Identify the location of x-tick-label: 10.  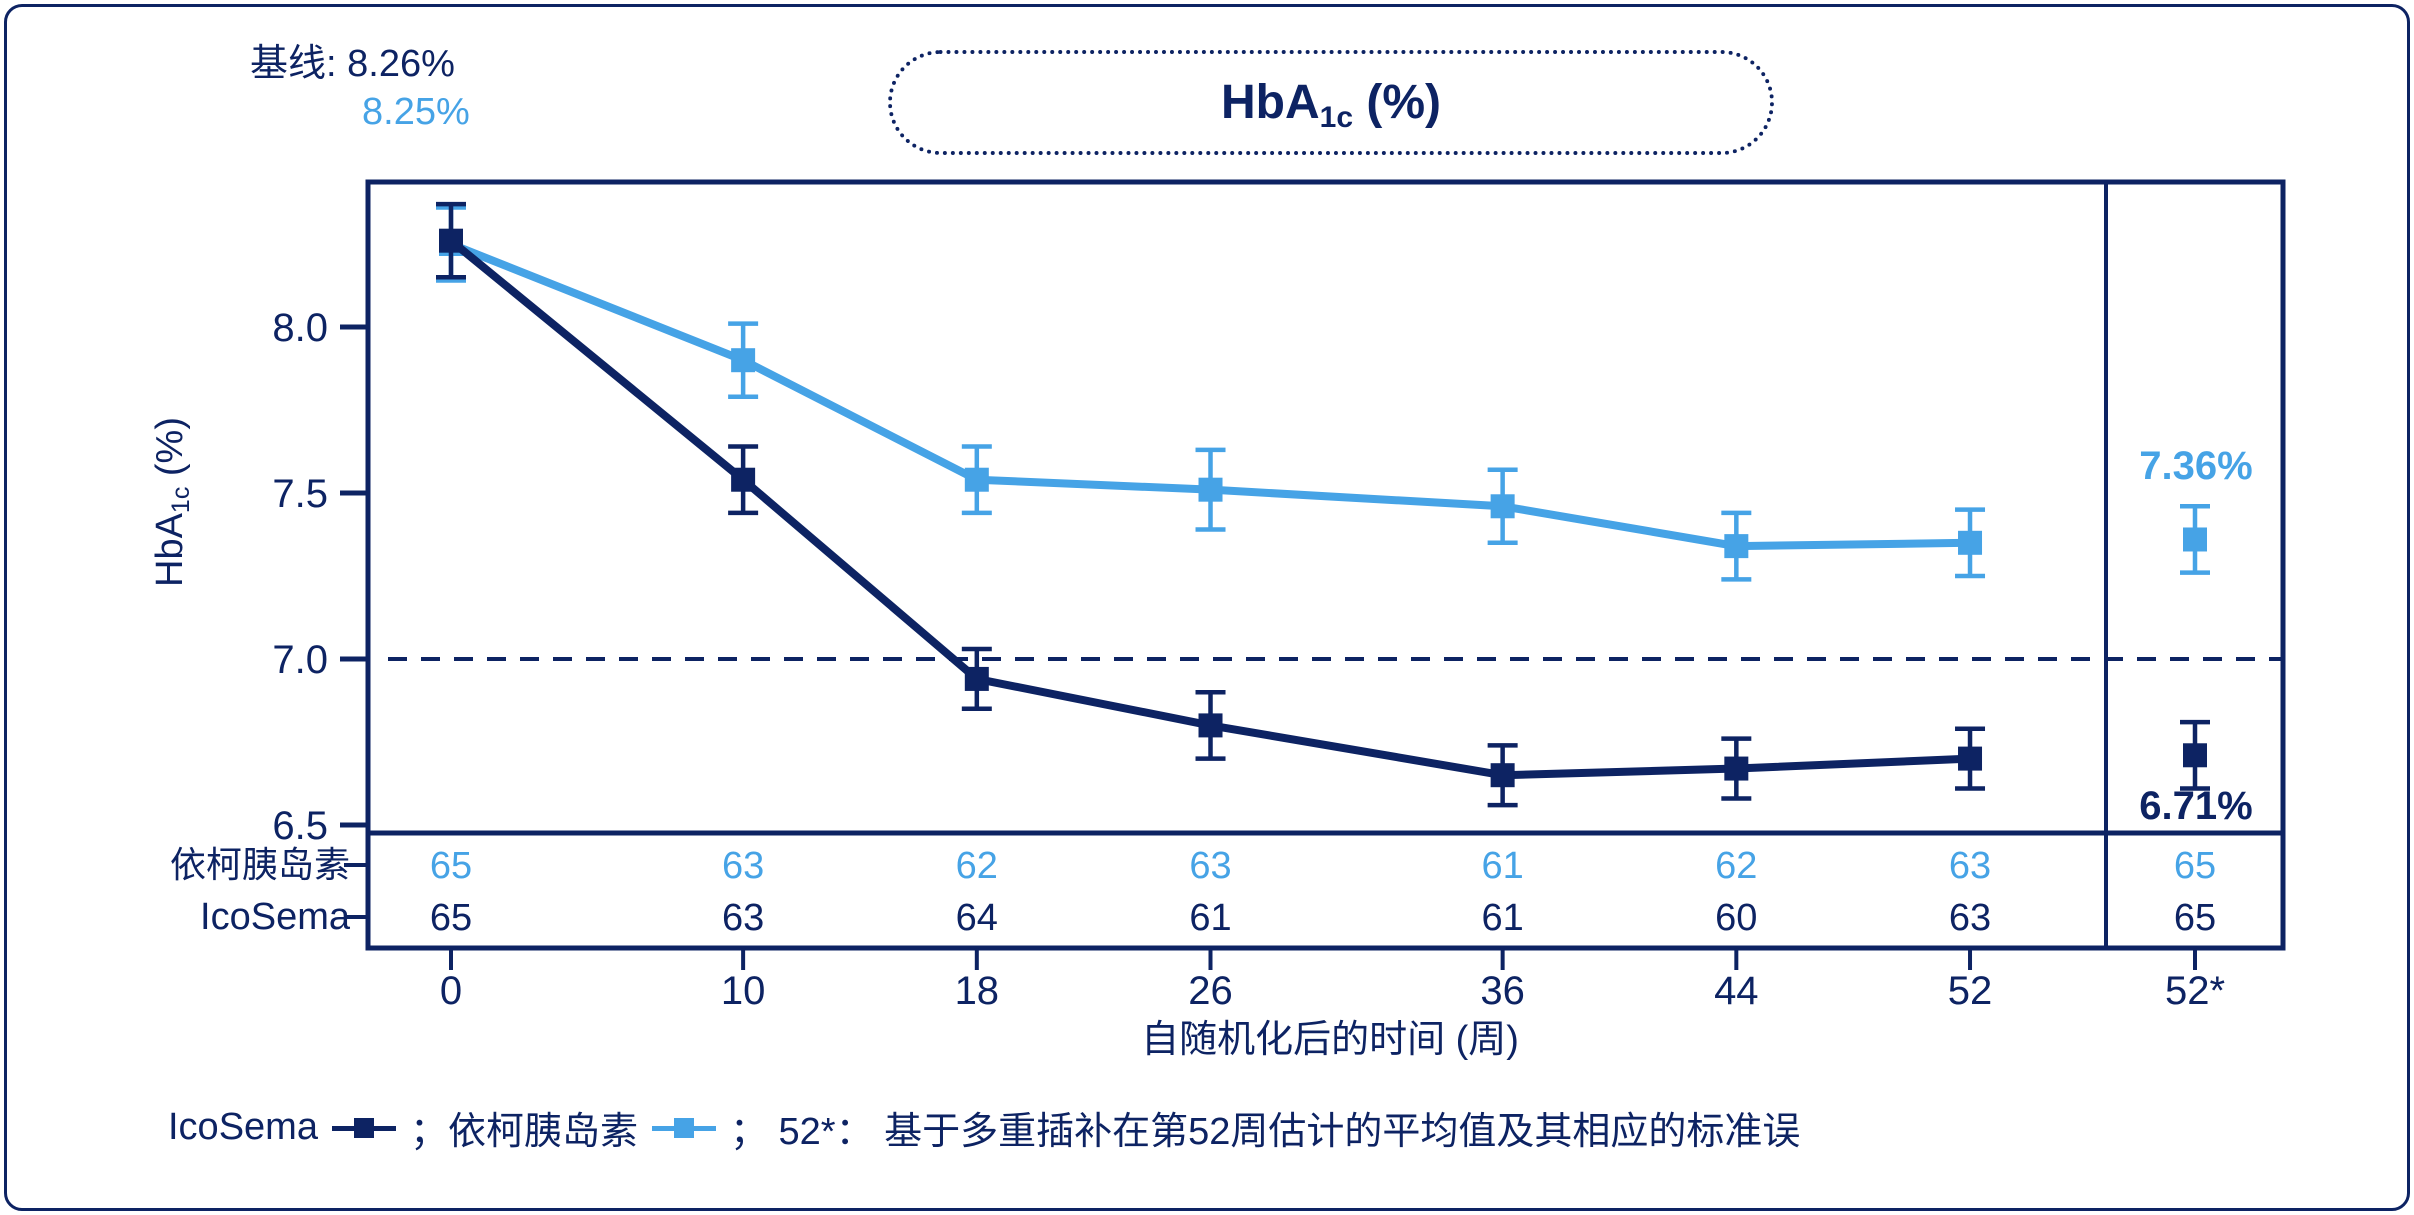
(743, 991).